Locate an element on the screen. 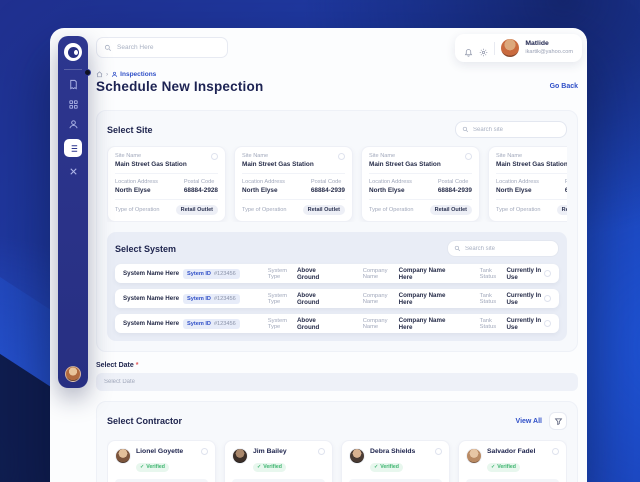 The height and width of the screenshot is (482, 640). invoices-icon is located at coordinates (73, 84).